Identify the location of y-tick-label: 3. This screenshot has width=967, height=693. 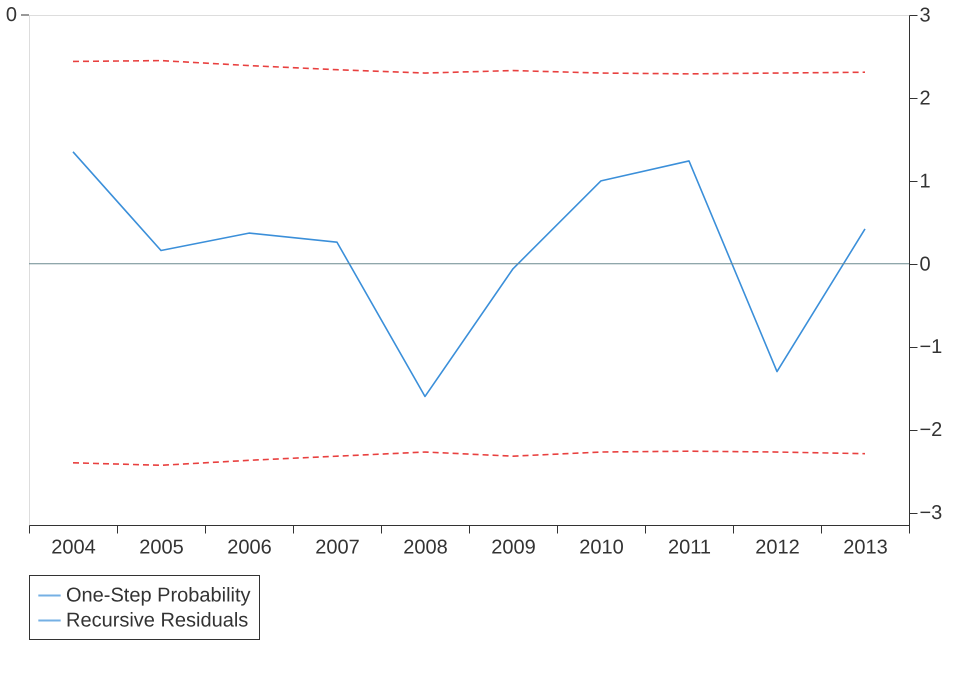
(925, 15).